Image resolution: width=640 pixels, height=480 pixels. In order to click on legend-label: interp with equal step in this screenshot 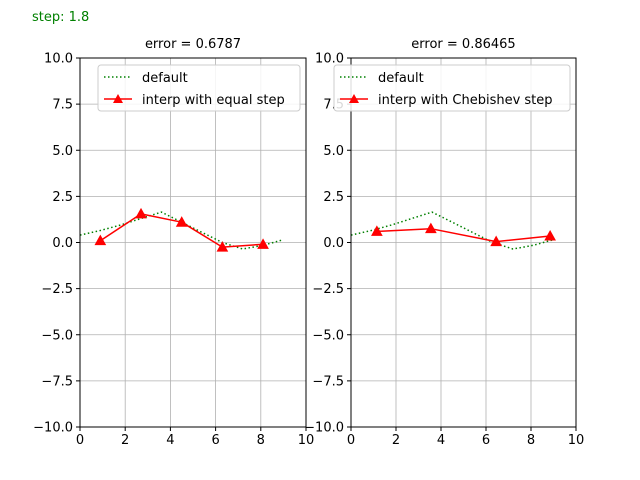, I will do `click(213, 100)`.